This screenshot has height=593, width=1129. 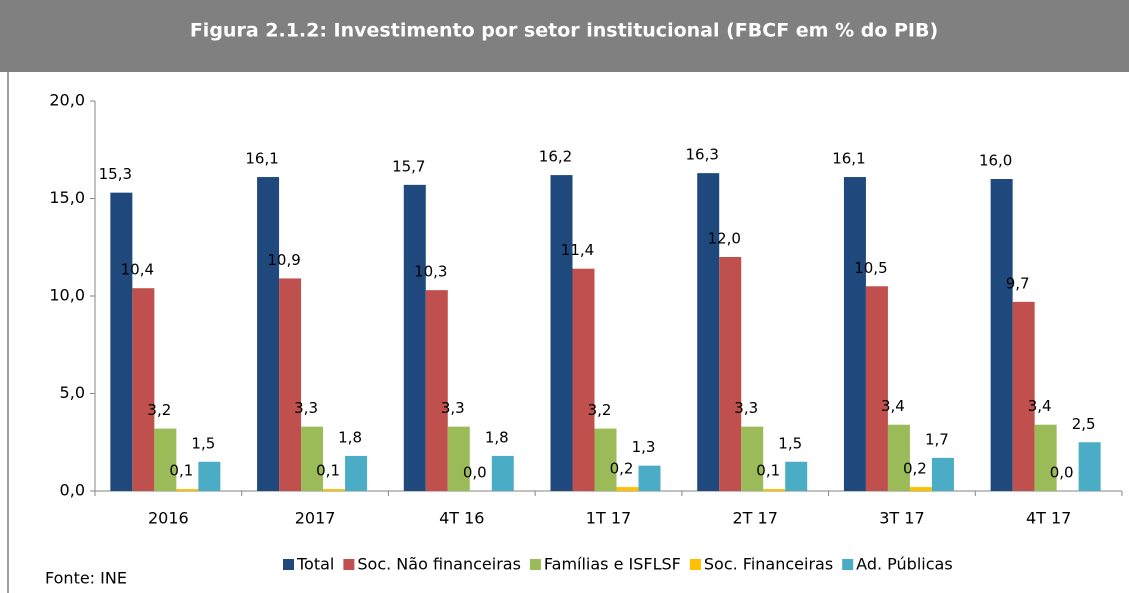 I want to click on legend-label: Soc. Financeiras, so click(x=768, y=564).